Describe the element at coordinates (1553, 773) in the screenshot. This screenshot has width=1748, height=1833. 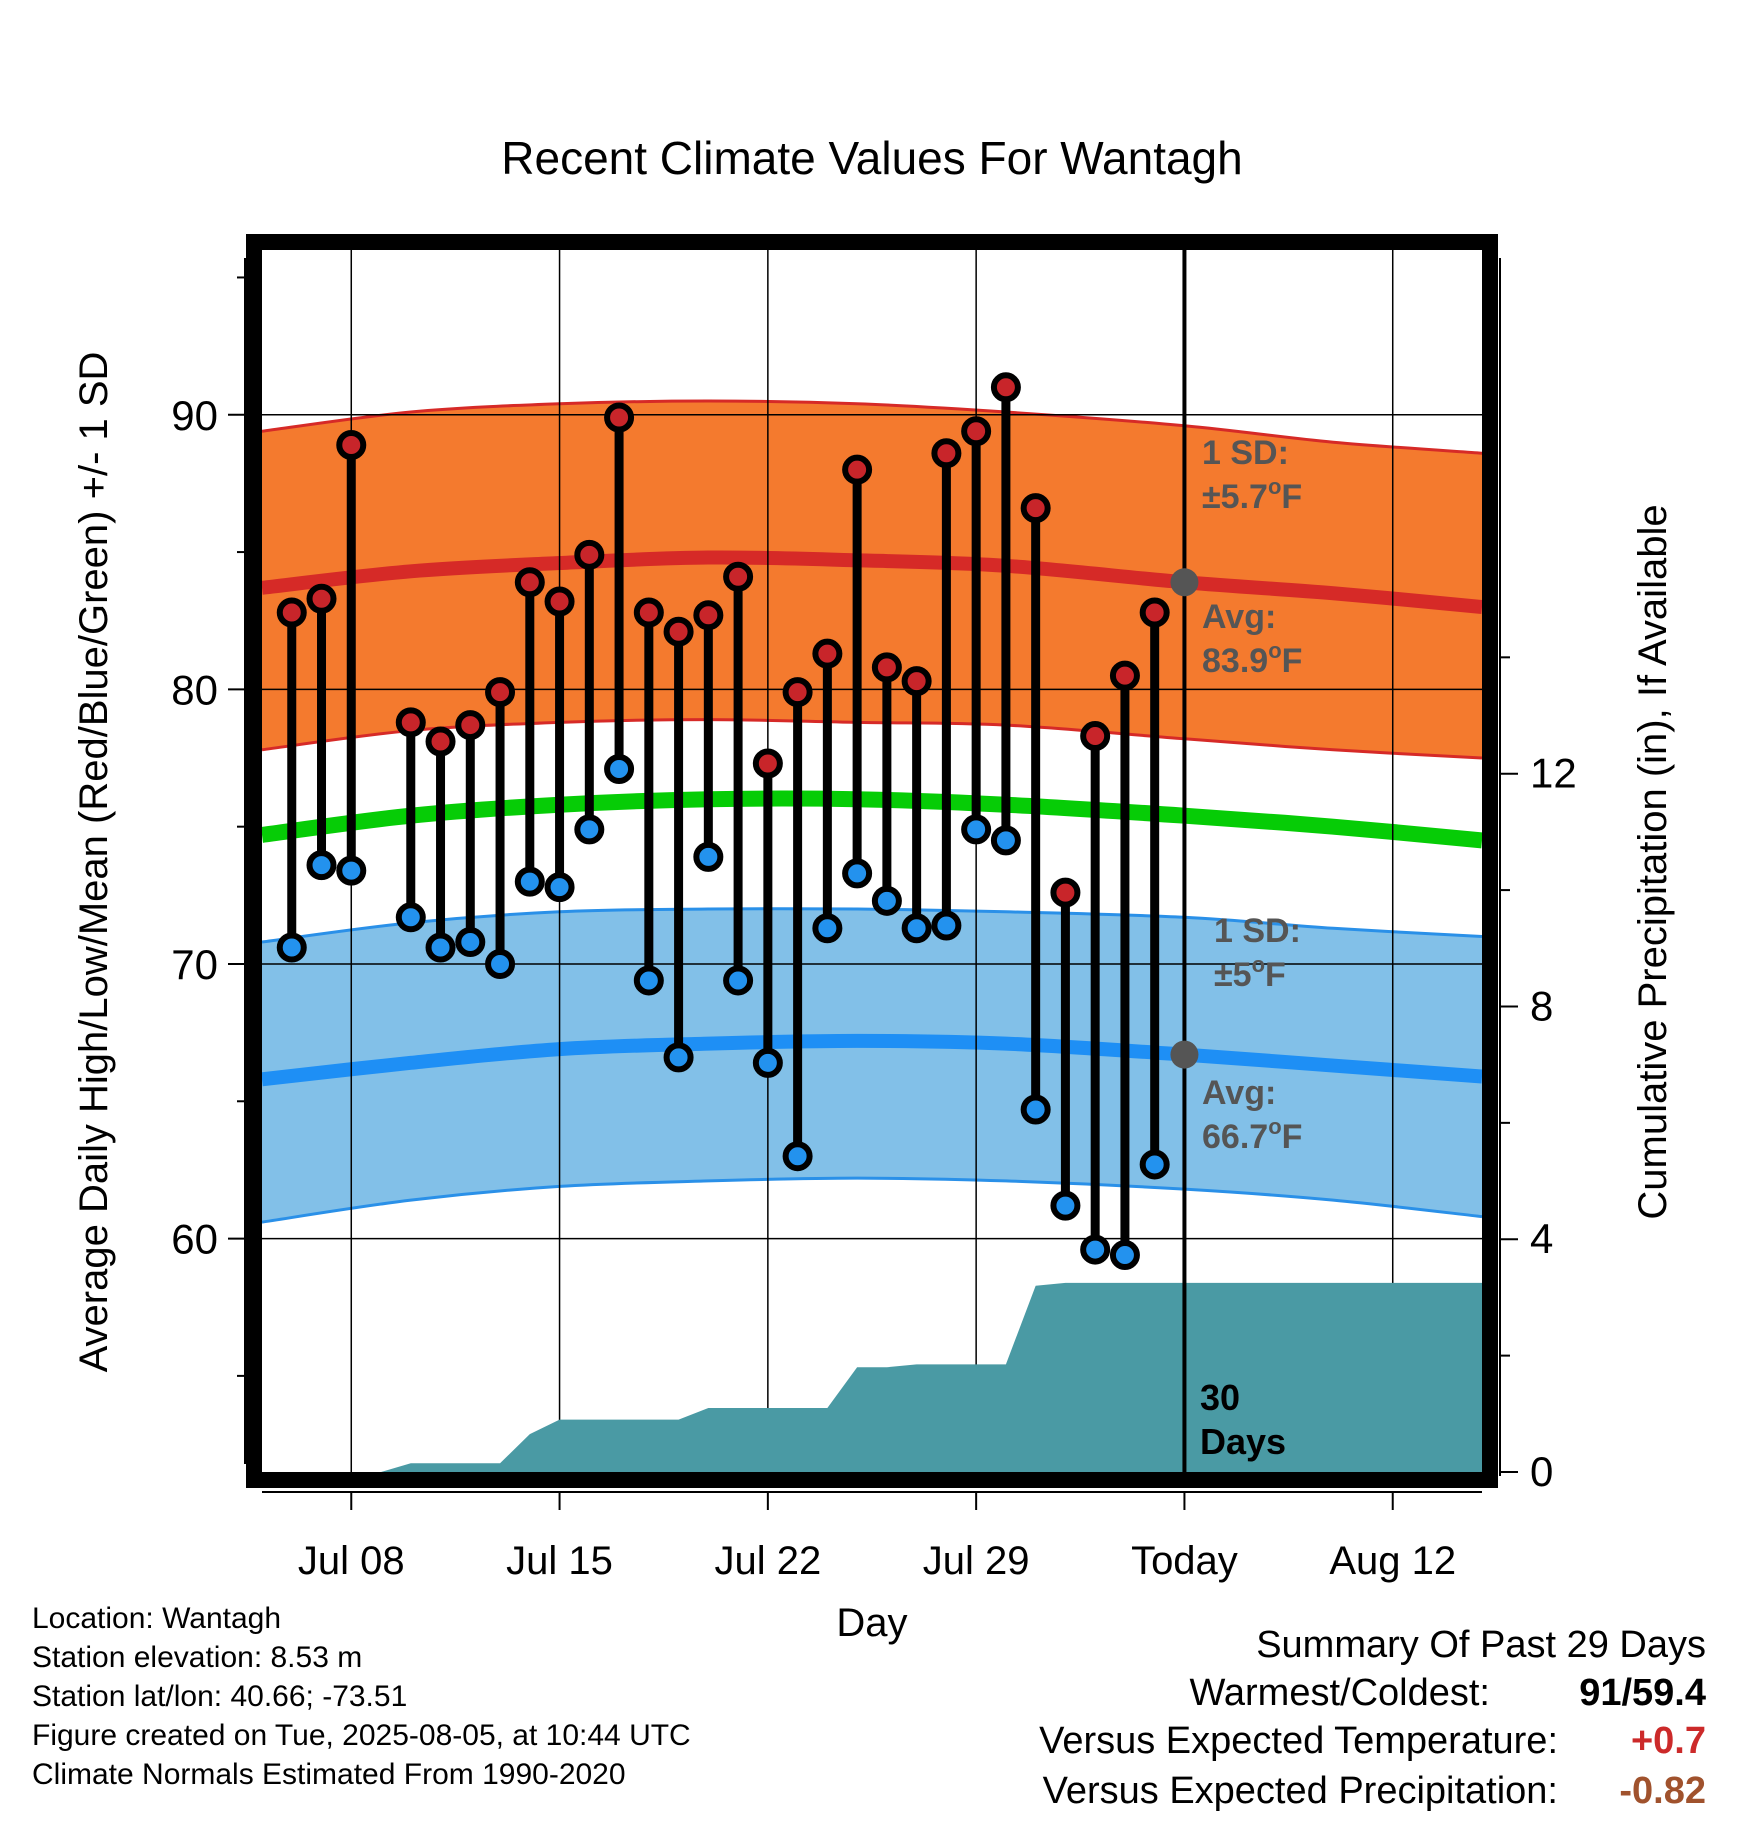
I see `y-right-tick-label: 12` at that location.